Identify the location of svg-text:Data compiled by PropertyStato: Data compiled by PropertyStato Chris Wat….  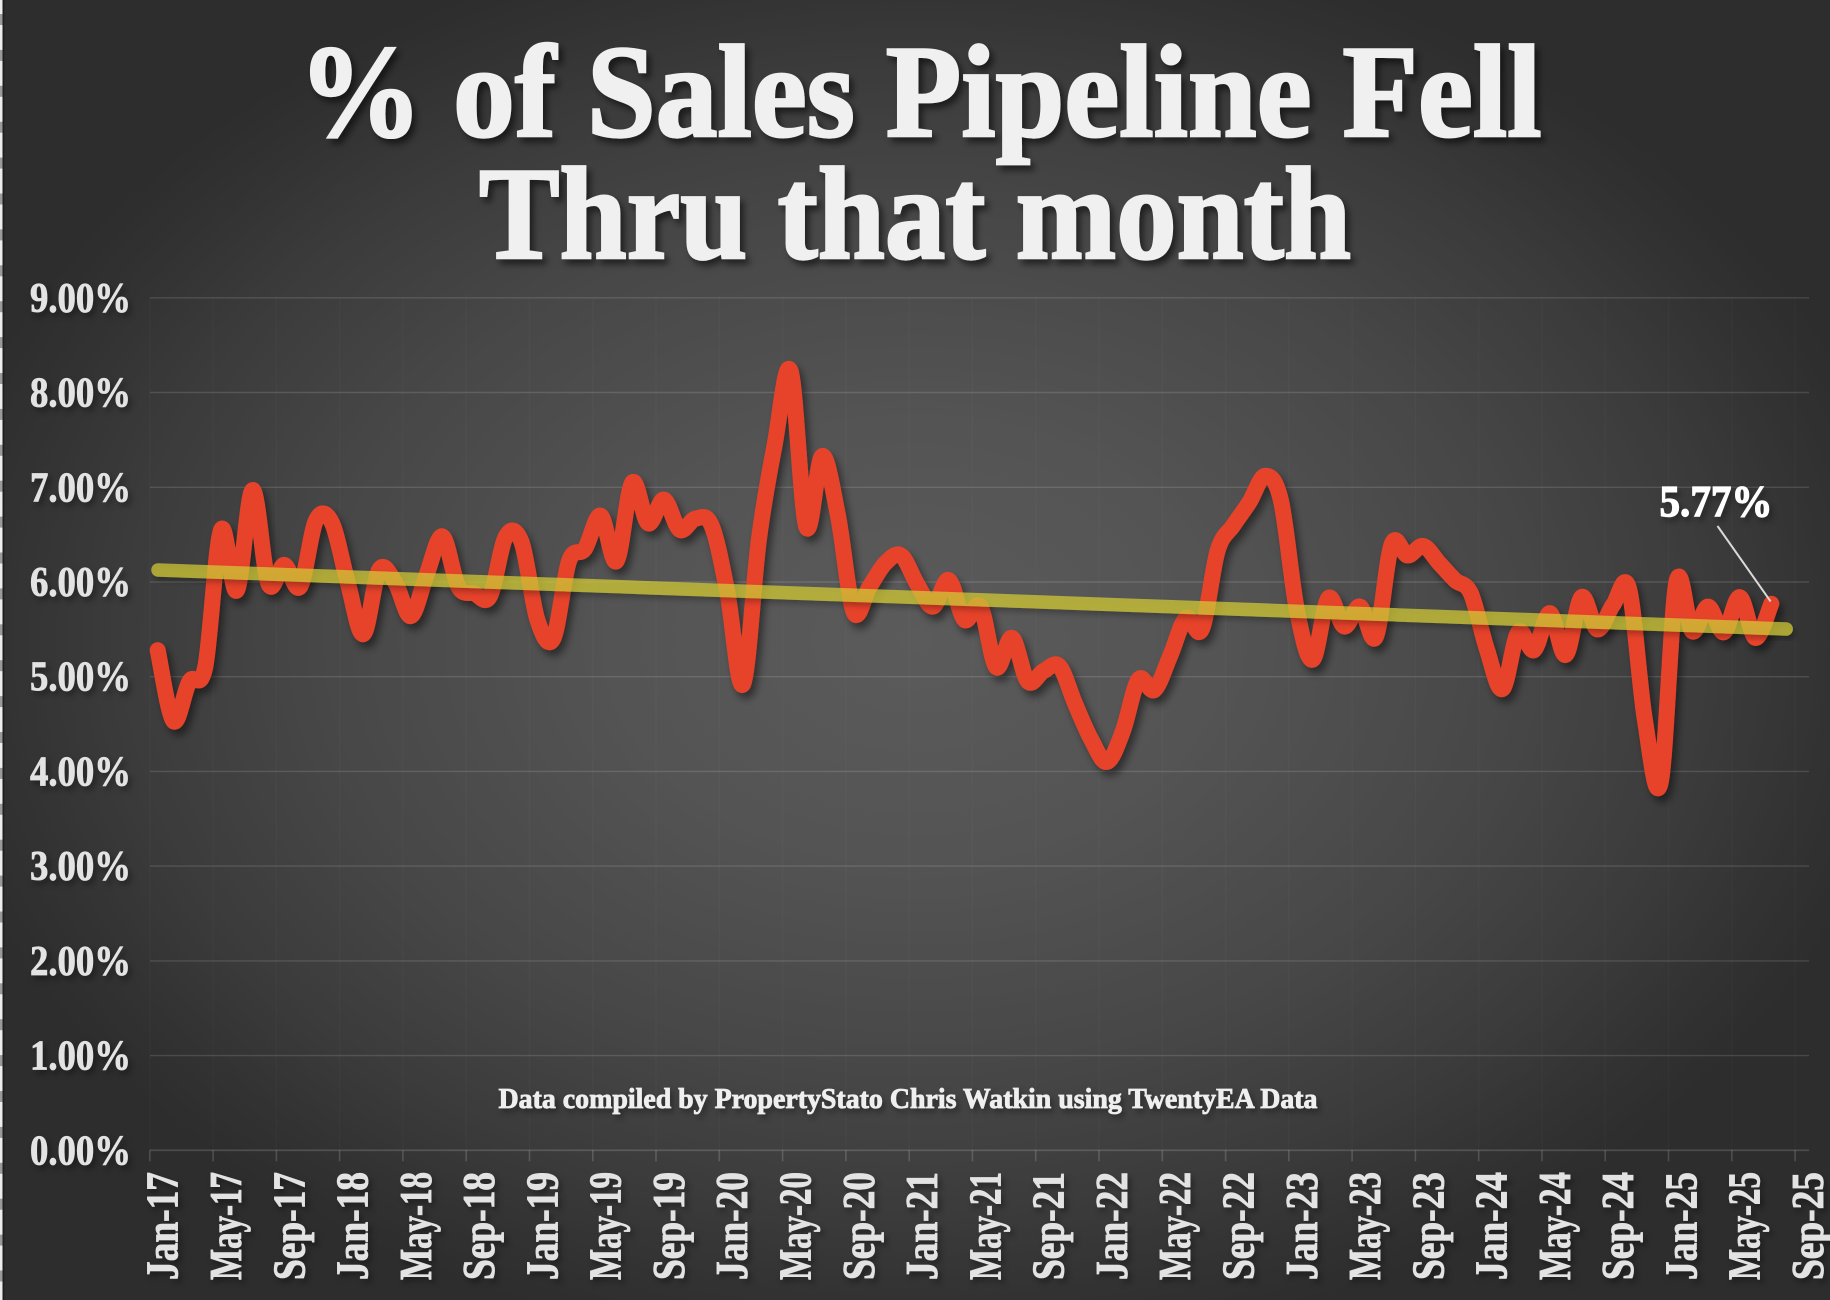
(908, 1099).